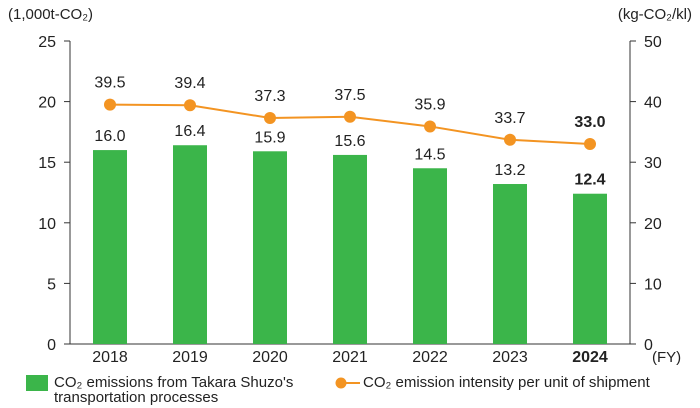 The width and height of the screenshot is (700, 408). I want to click on x-tick-label: 2018, so click(110, 357).